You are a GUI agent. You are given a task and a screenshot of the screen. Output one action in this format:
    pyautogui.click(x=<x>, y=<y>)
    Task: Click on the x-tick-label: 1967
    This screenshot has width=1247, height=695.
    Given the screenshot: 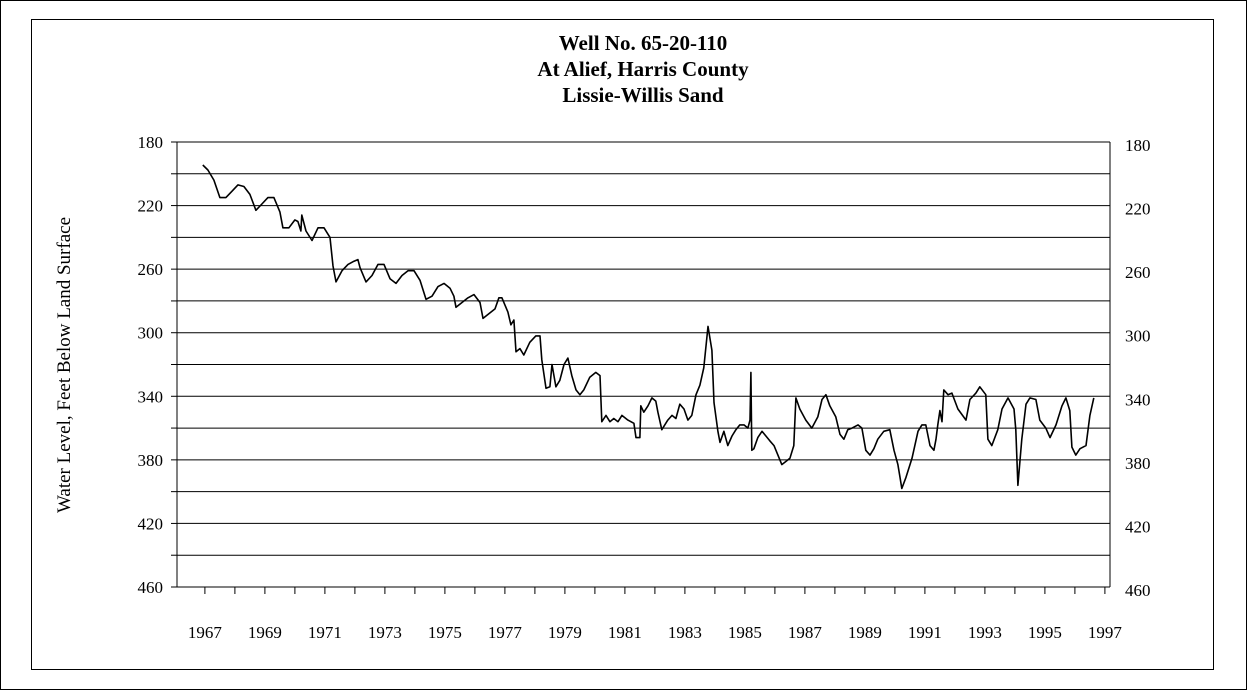 What is the action you would take?
    pyautogui.click(x=205, y=632)
    